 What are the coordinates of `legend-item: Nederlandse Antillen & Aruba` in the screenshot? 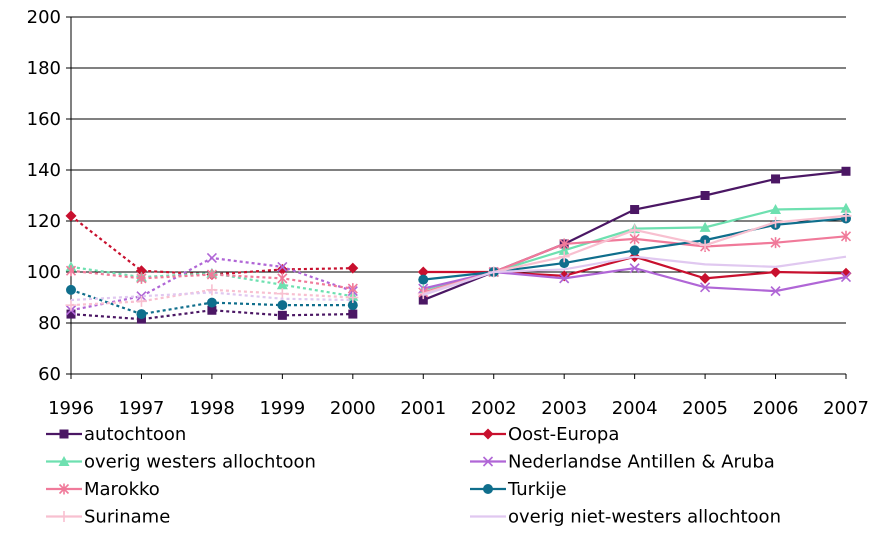 It's located at (622, 462).